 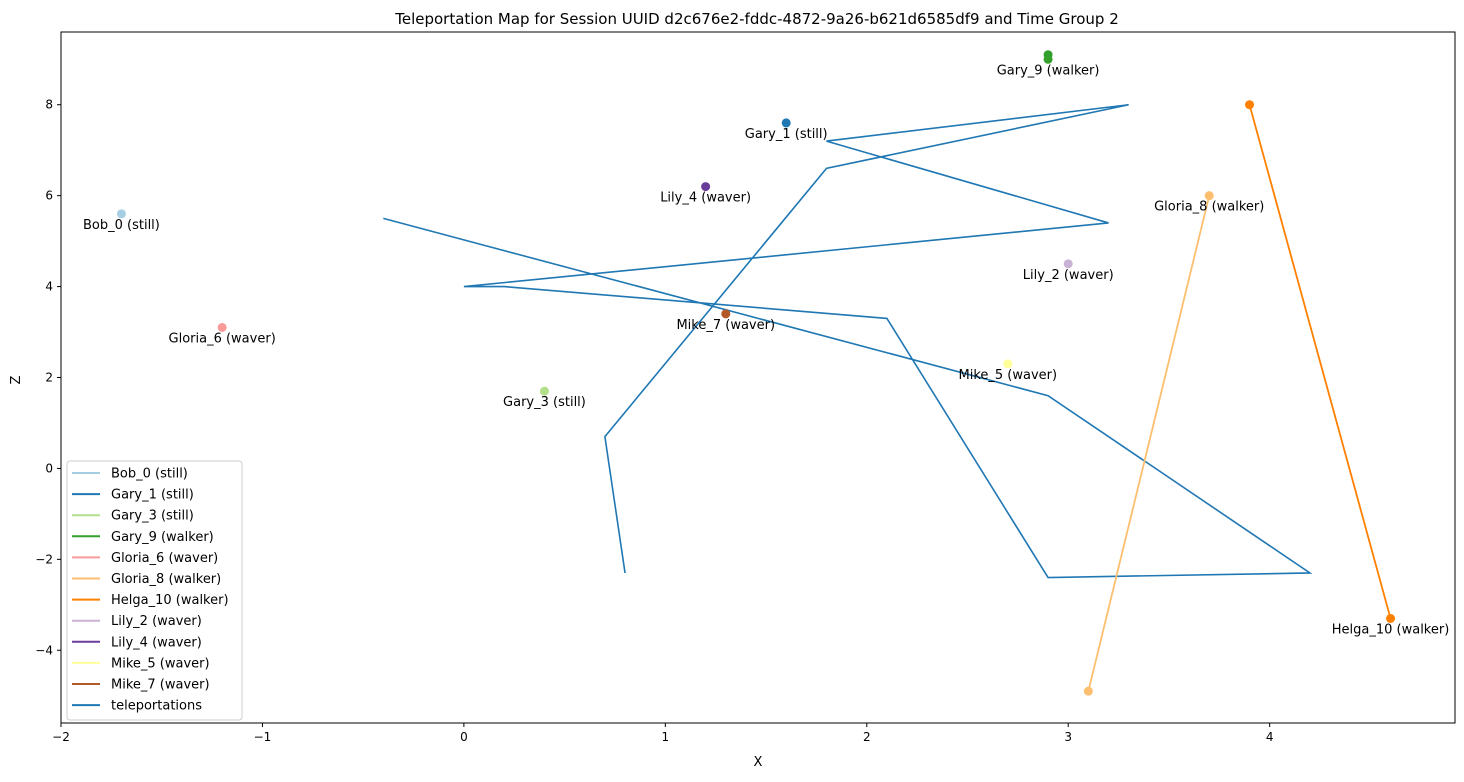 I want to click on y-tick-label: −4, so click(x=44, y=650).